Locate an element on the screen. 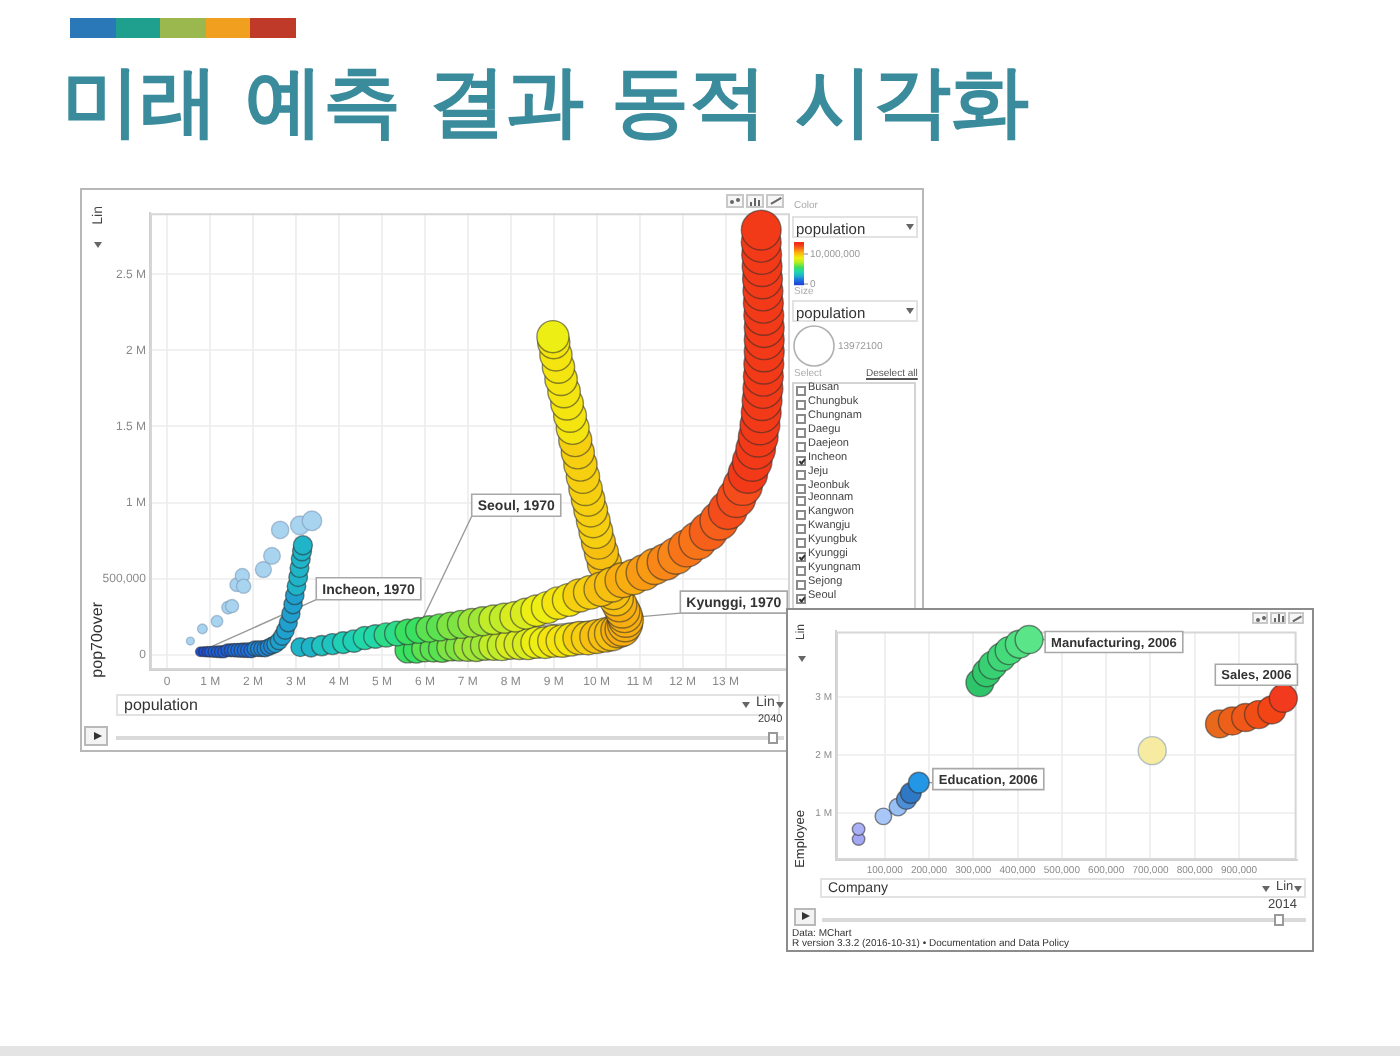  y-axis-title: pop70over is located at coordinates (97, 640).